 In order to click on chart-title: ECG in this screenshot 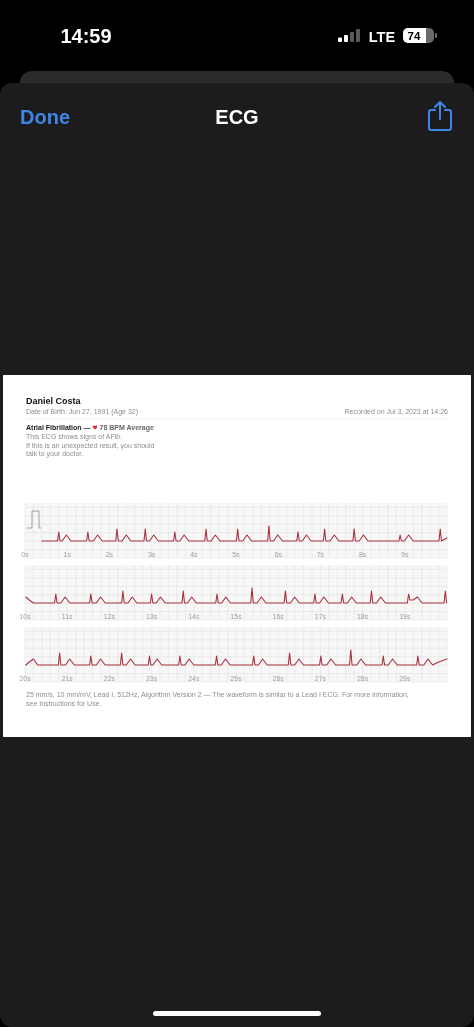, I will do `click(237, 117)`.